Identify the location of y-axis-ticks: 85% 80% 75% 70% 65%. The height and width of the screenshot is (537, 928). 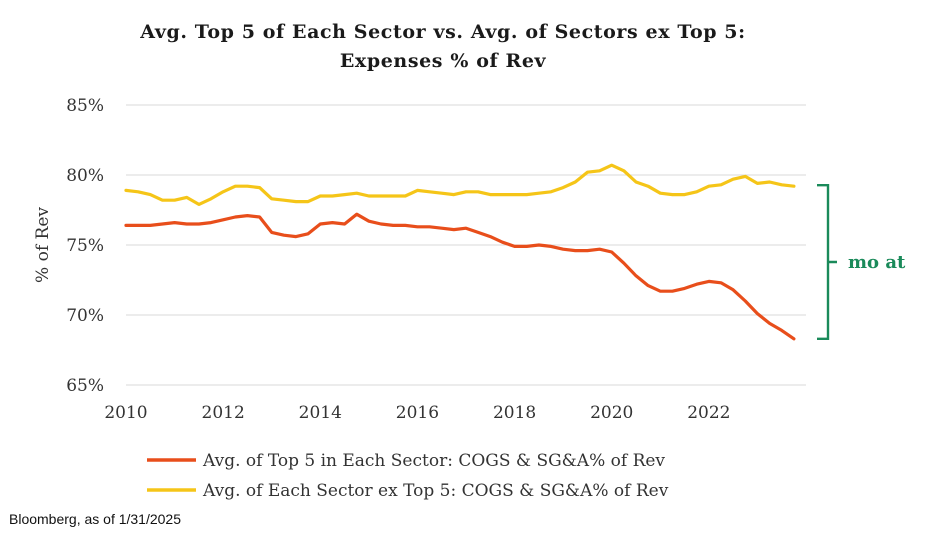
(85, 246).